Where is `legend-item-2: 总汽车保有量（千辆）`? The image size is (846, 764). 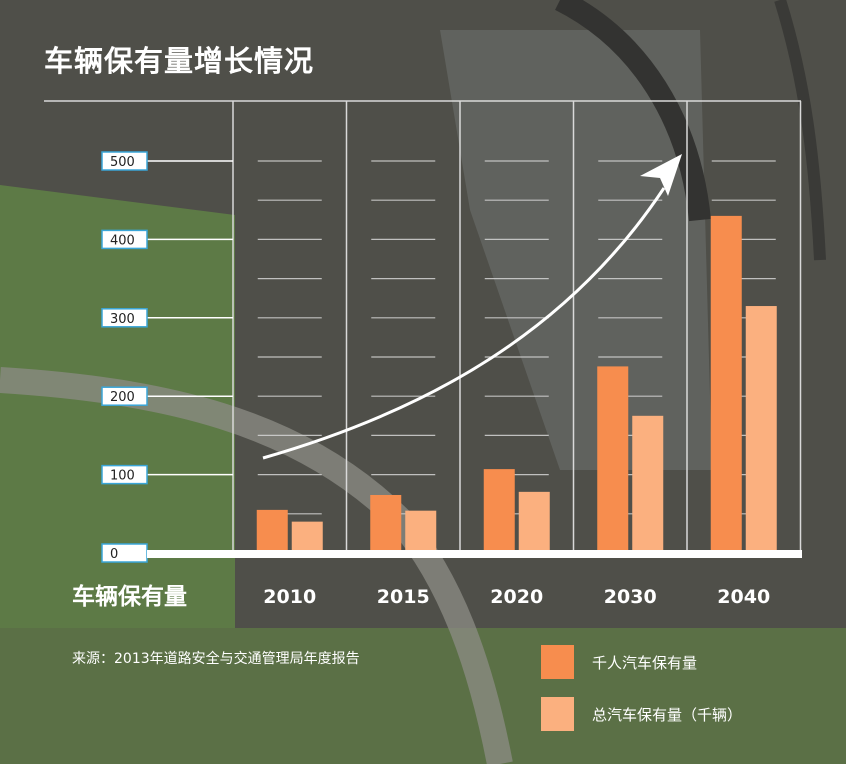
legend-item-2: 总汽车保有量（千辆） is located at coordinates (641, 714).